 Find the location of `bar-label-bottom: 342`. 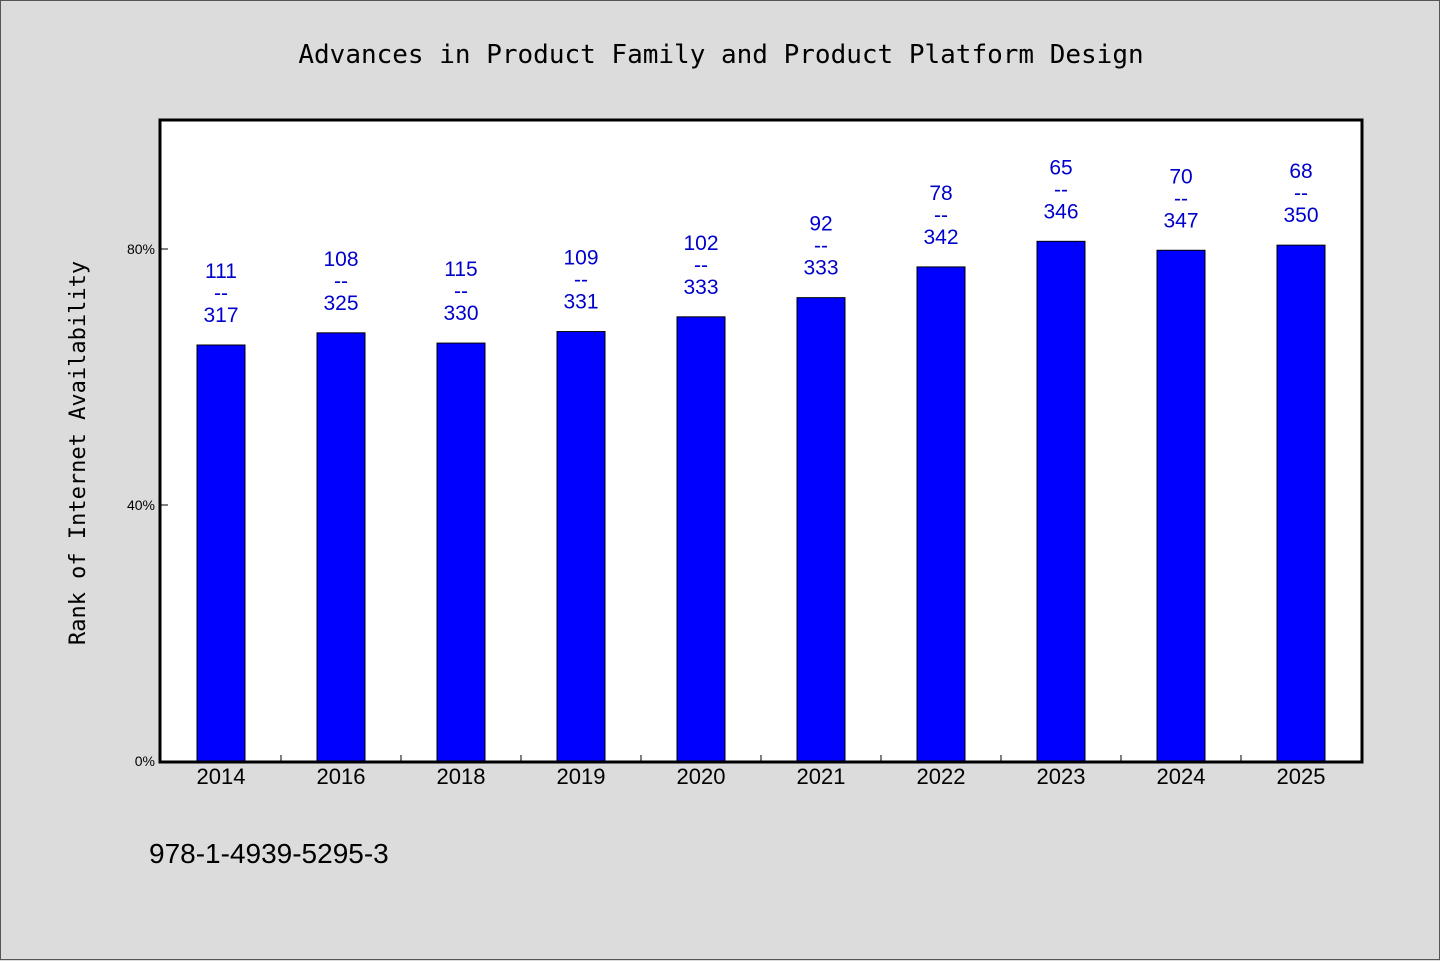

bar-label-bottom: 342 is located at coordinates (940, 237).